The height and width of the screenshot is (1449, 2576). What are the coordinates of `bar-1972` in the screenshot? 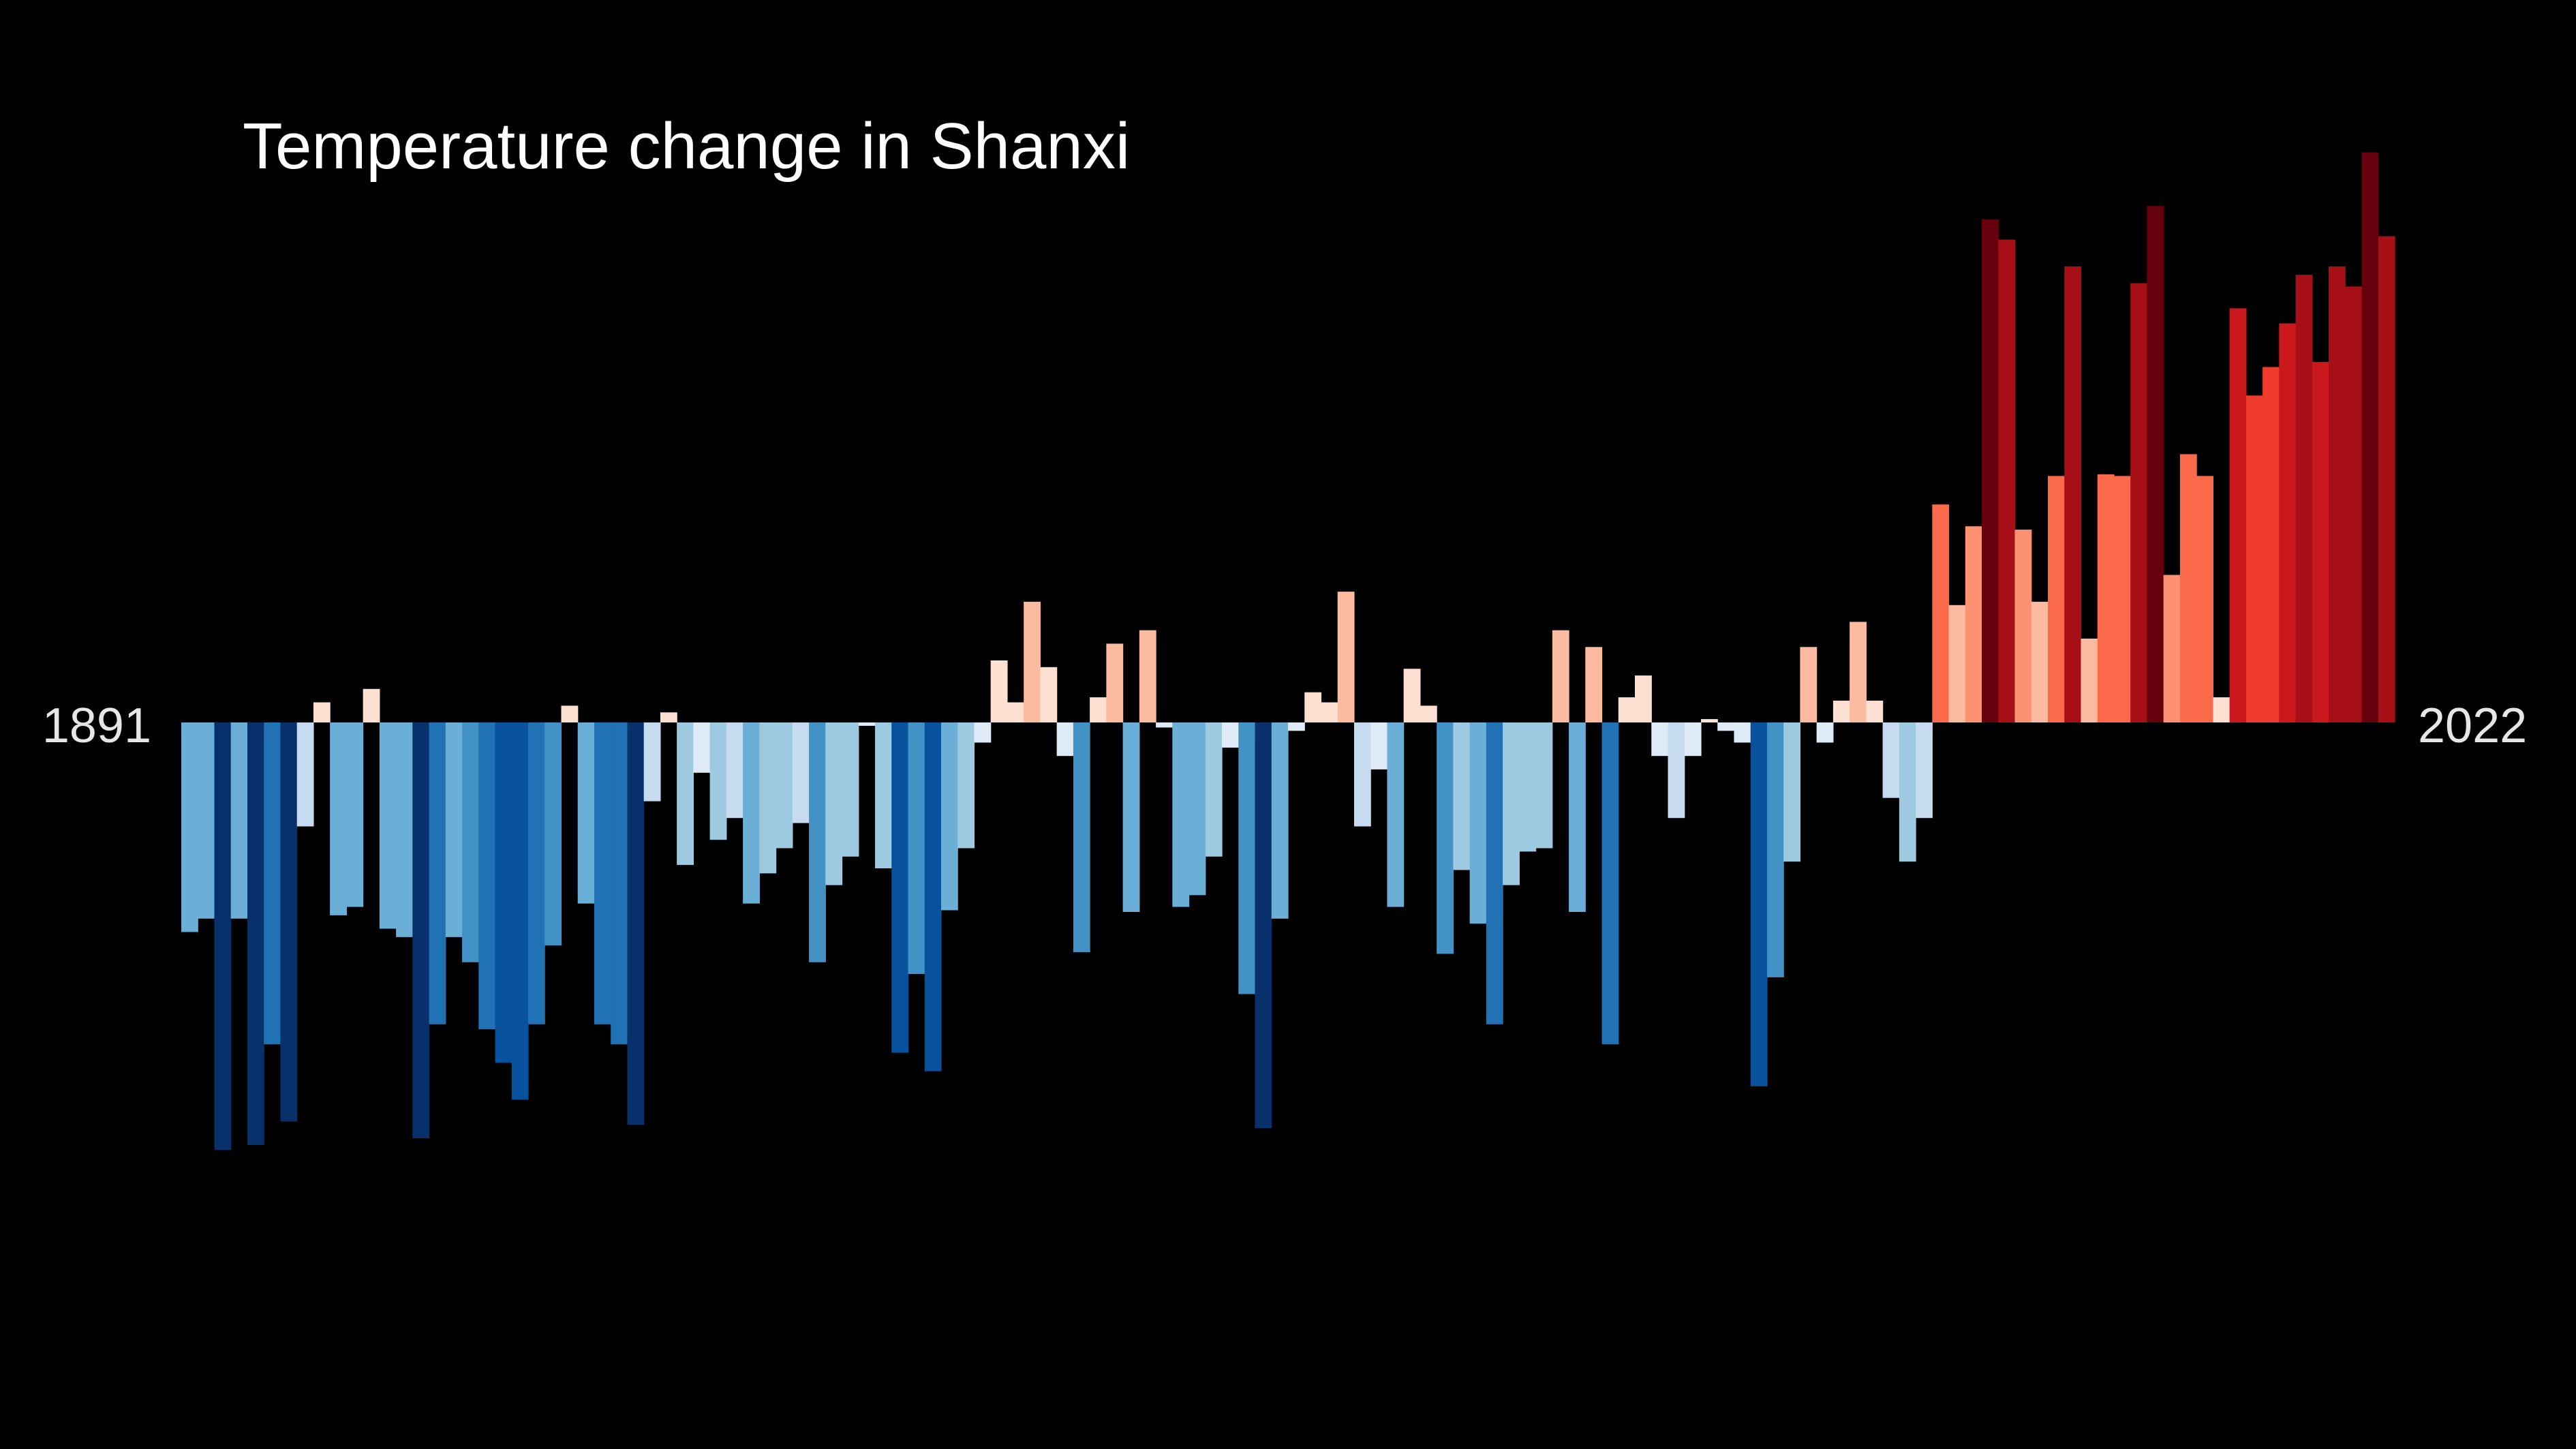 It's located at (1528, 787).